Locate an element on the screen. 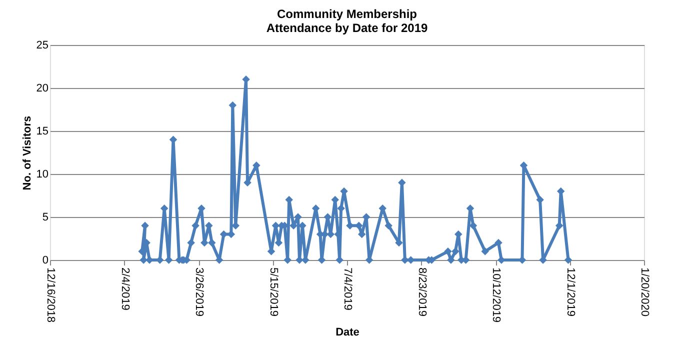 The height and width of the screenshot is (348, 680). x-tick-label: 10/12/2019 is located at coordinates (496, 295).